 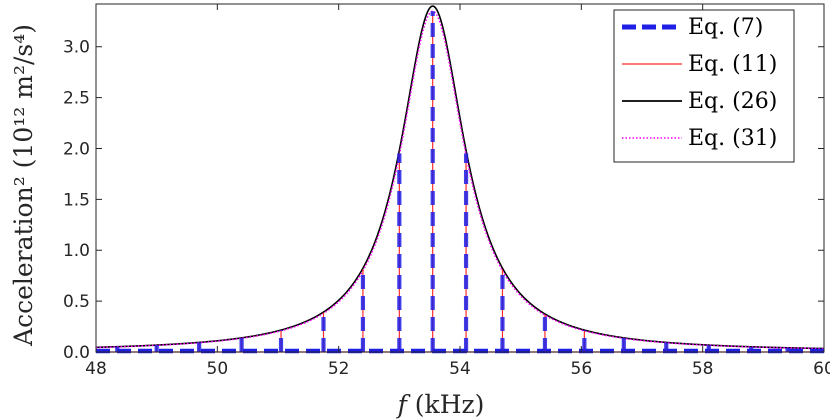 I want to click on x-tick-label: 48, so click(x=96, y=369).